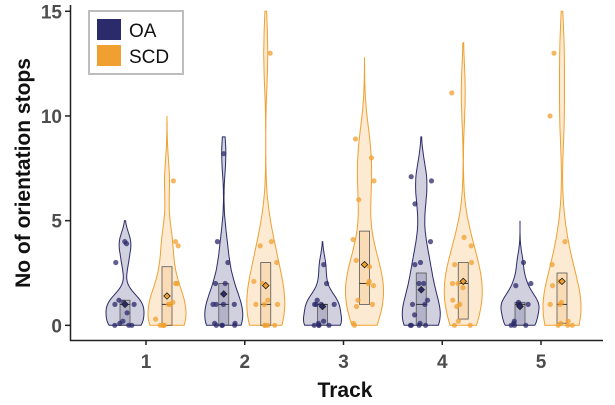 This screenshot has width=615, height=405. I want to click on legend-label-scd: SCD, so click(149, 57).